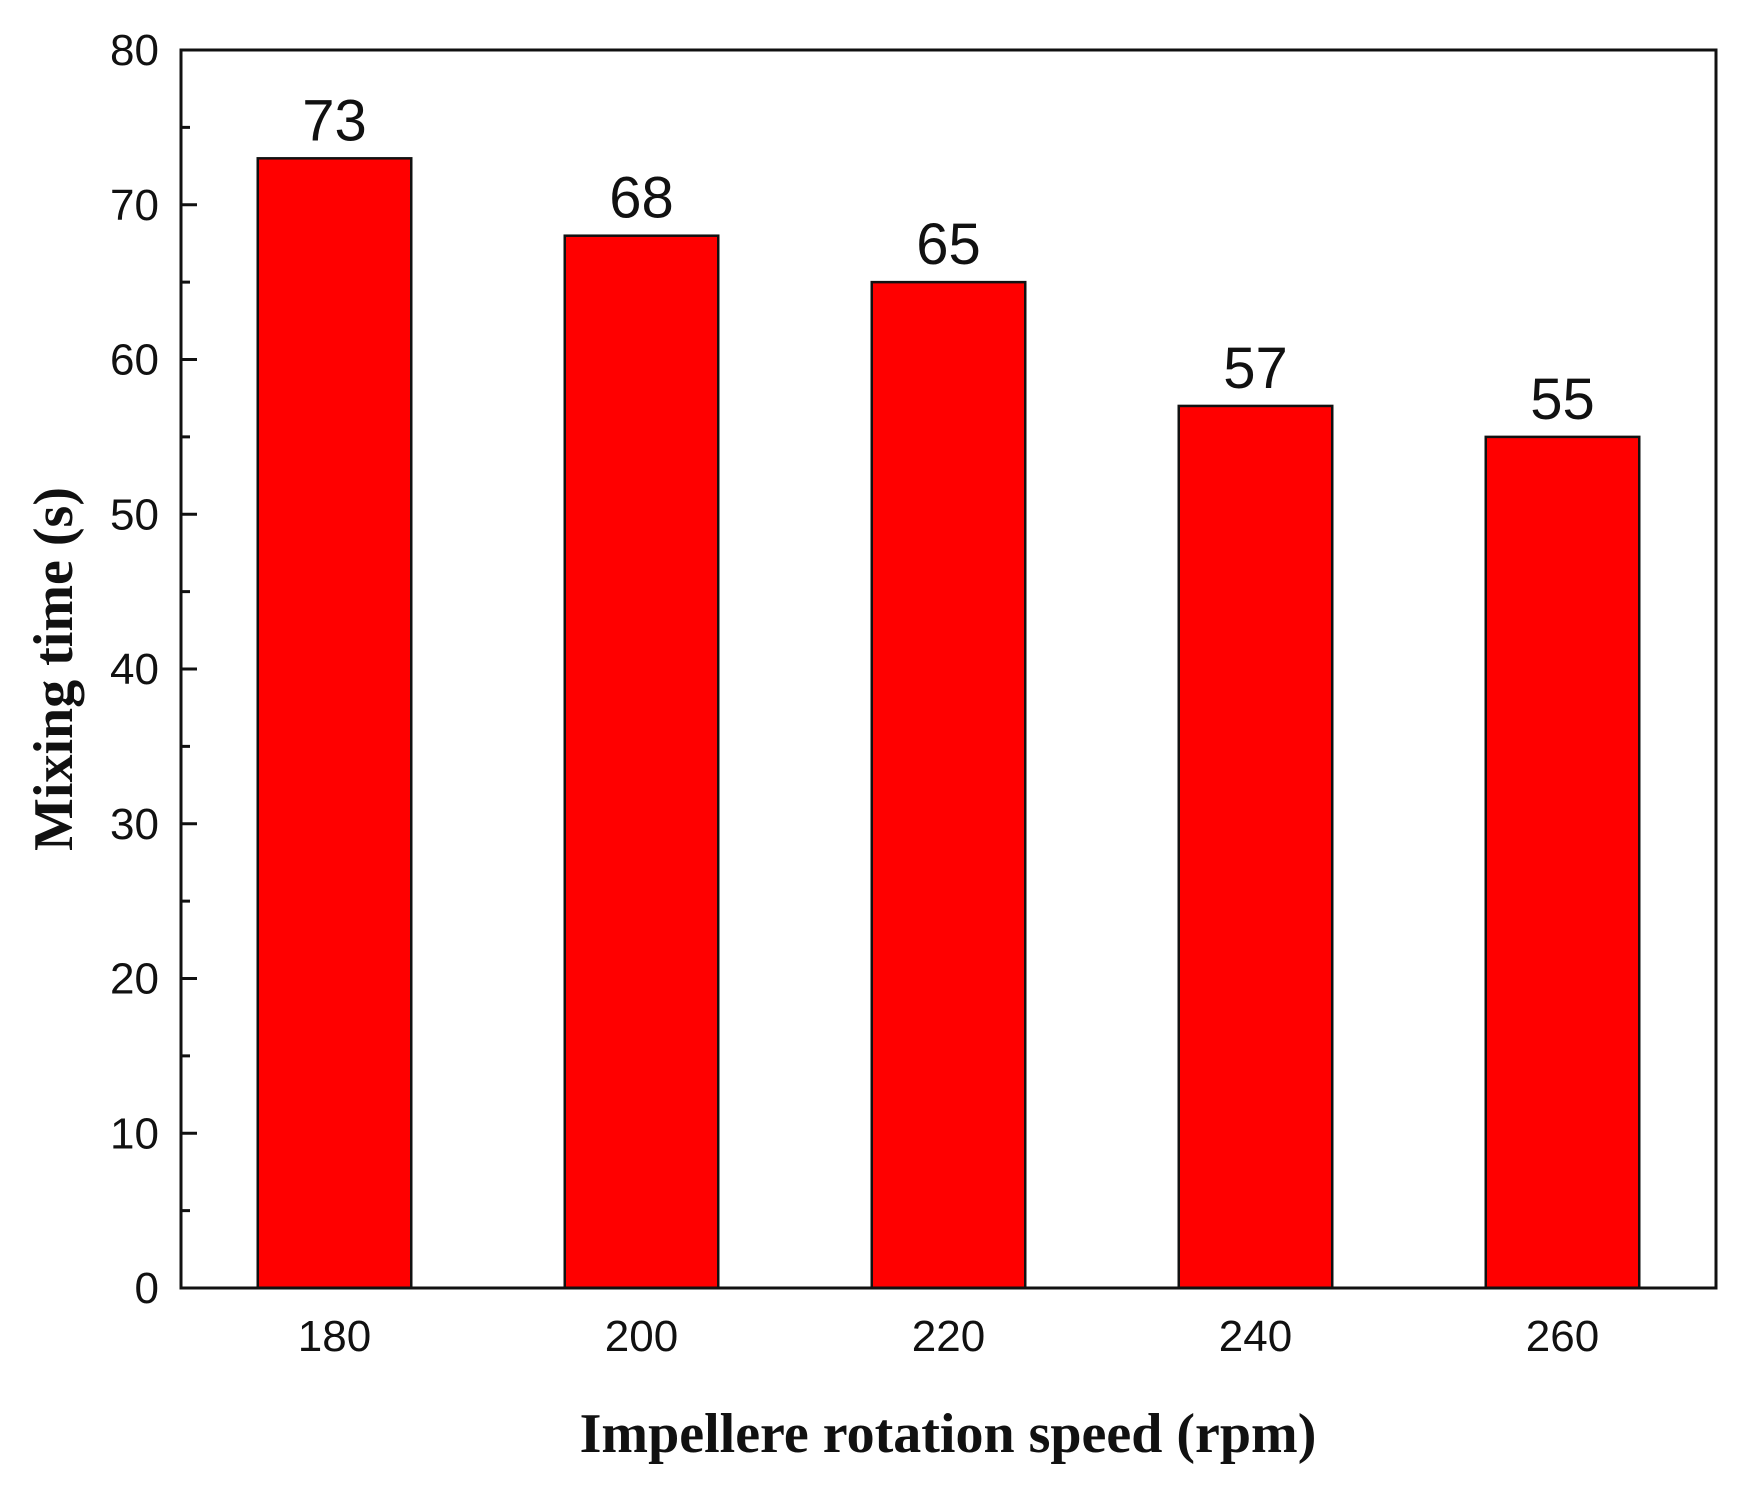 Image resolution: width=1748 pixels, height=1494 pixels. I want to click on x-tick-label: 240, so click(1255, 1336).